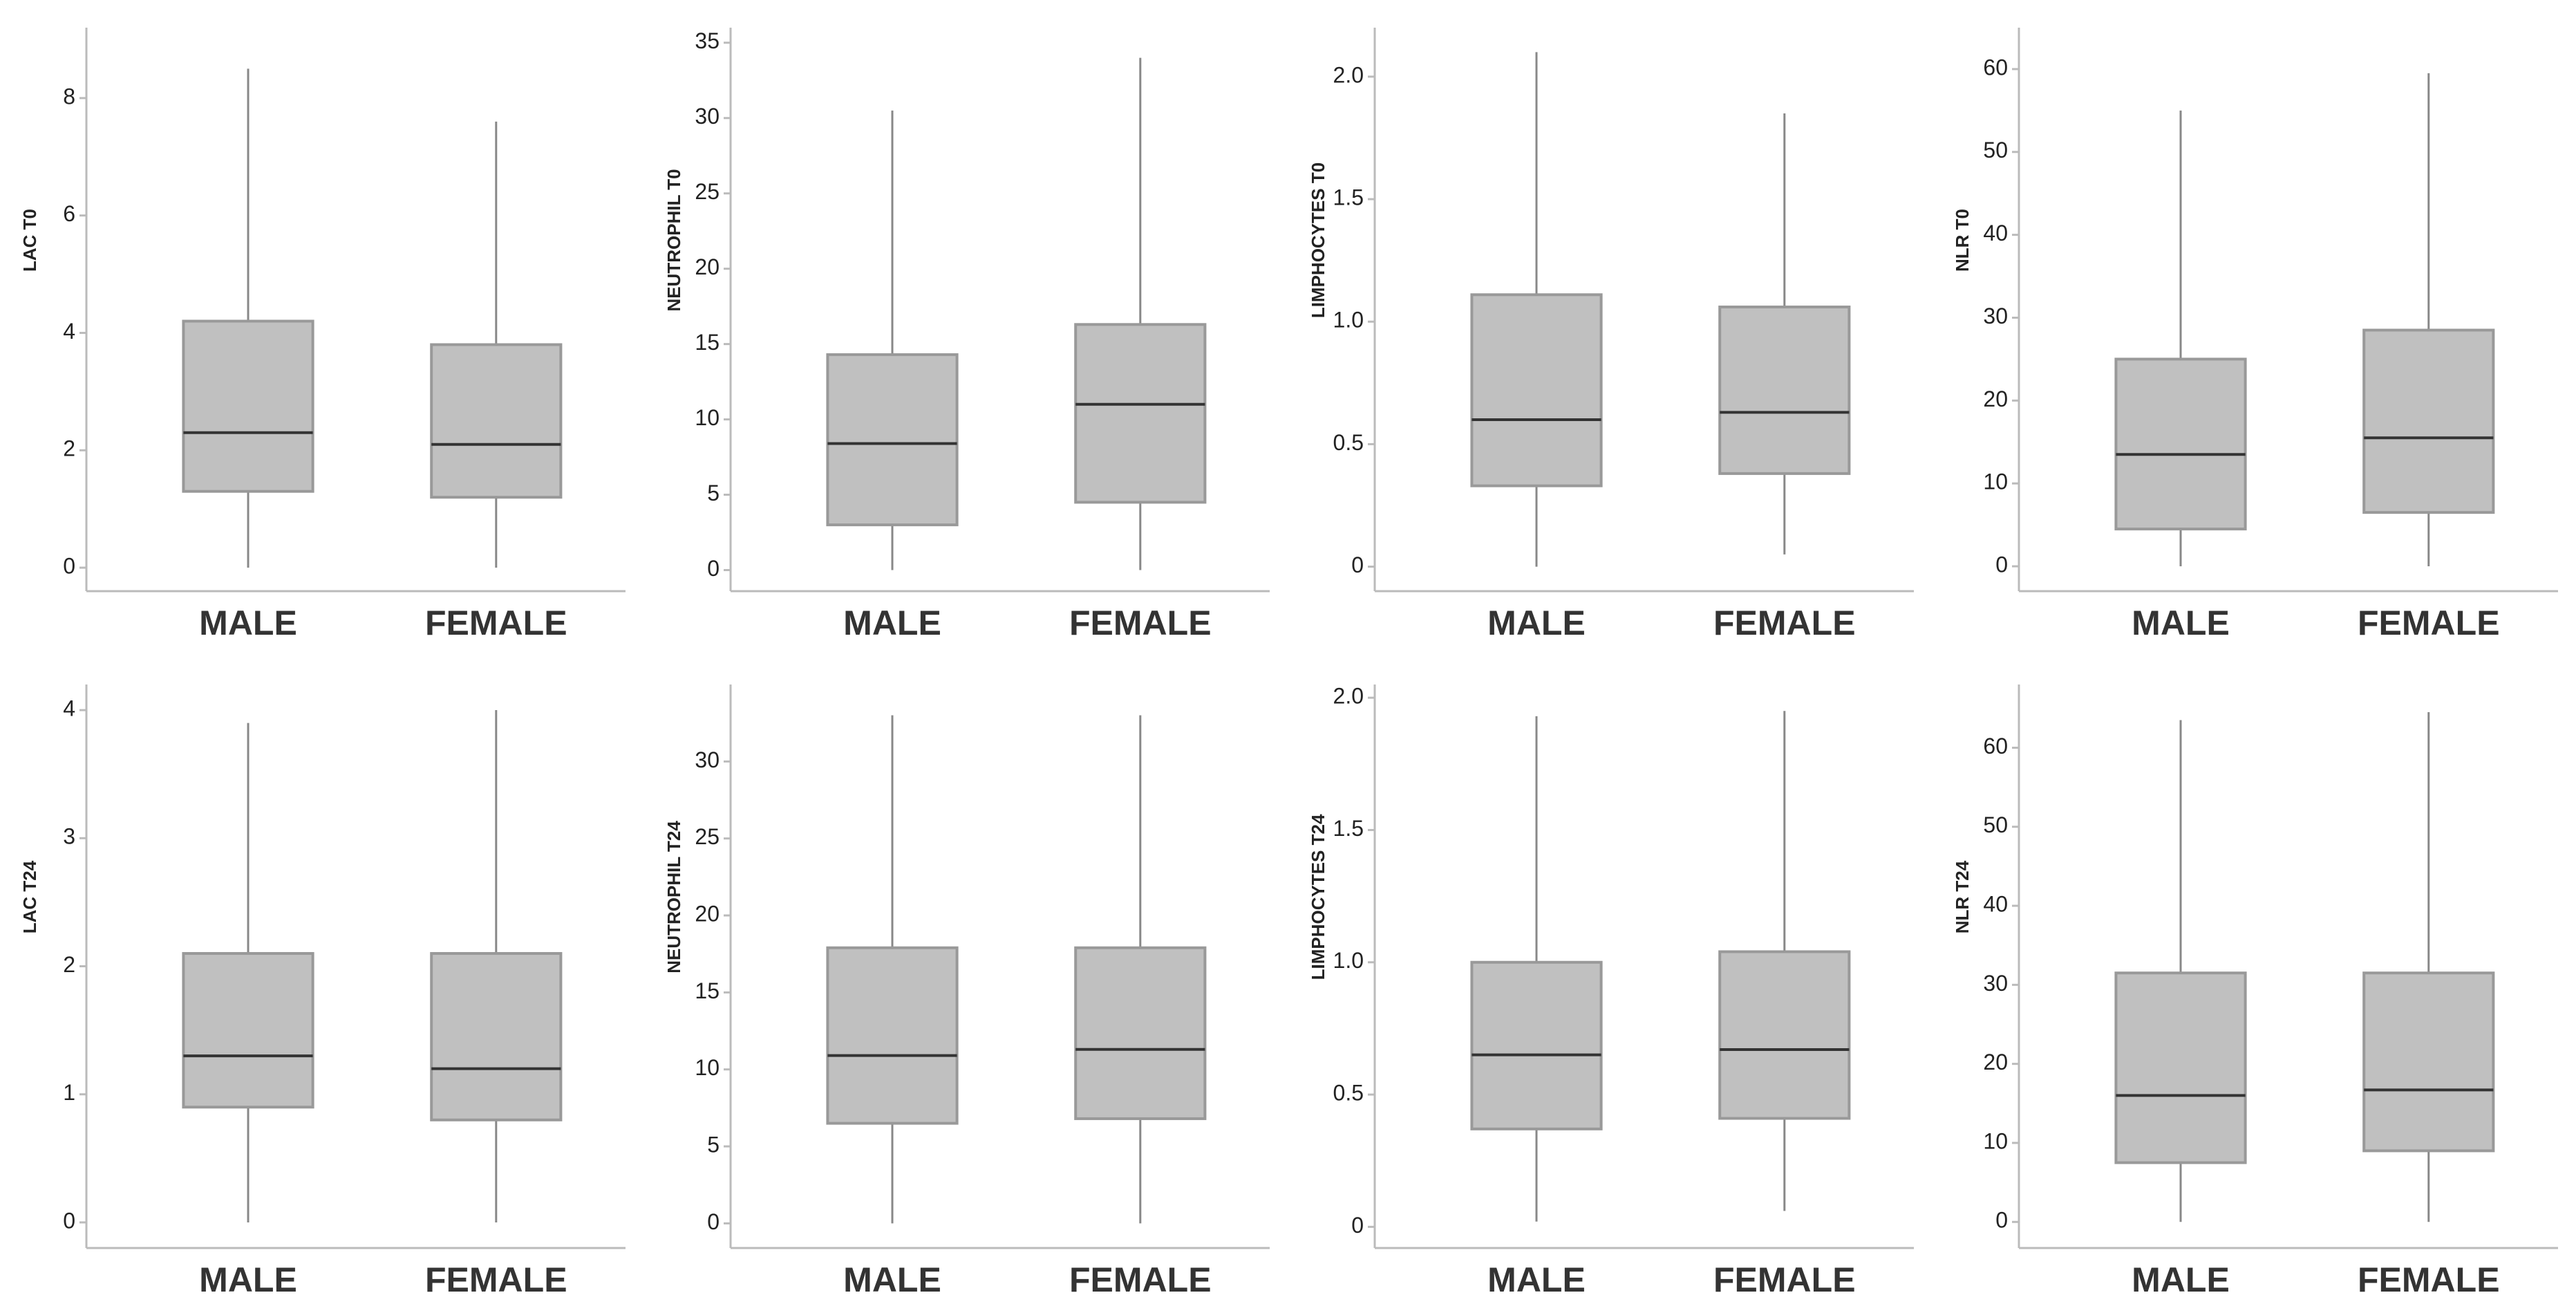 Image resolution: width=2576 pixels, height=1313 pixels. What do you see at coordinates (2255, 335) in the screenshot?
I see `panel: 0 10 20 30 40 50 60 NLR T0 MALE FEMALE` at bounding box center [2255, 335].